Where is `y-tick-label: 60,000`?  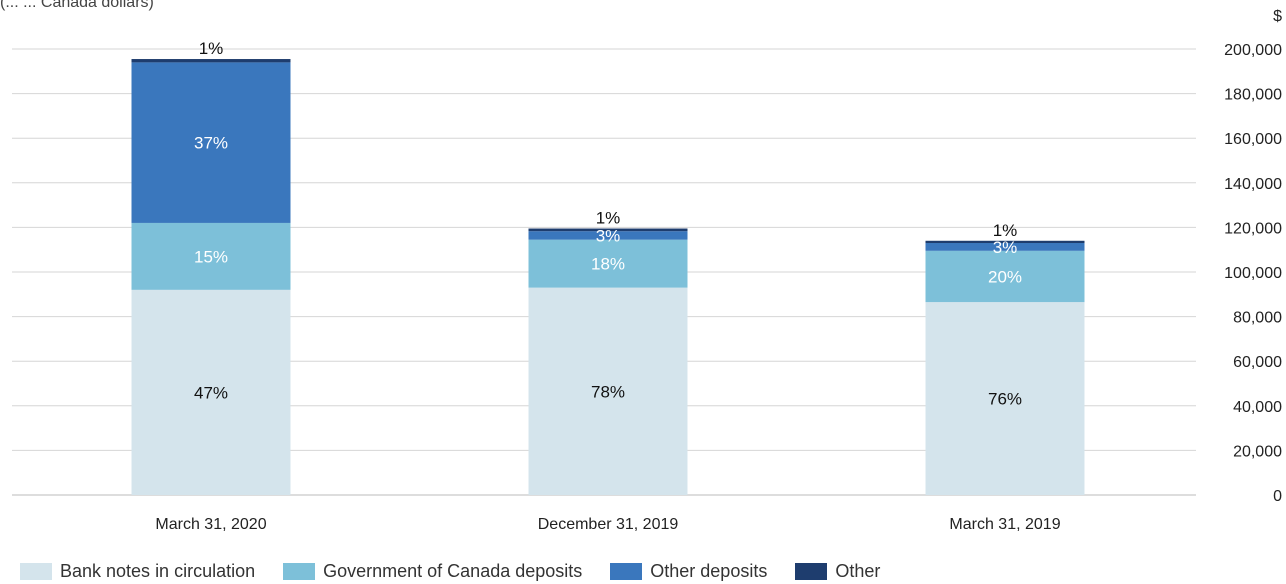 y-tick-label: 60,000 is located at coordinates (1257, 362).